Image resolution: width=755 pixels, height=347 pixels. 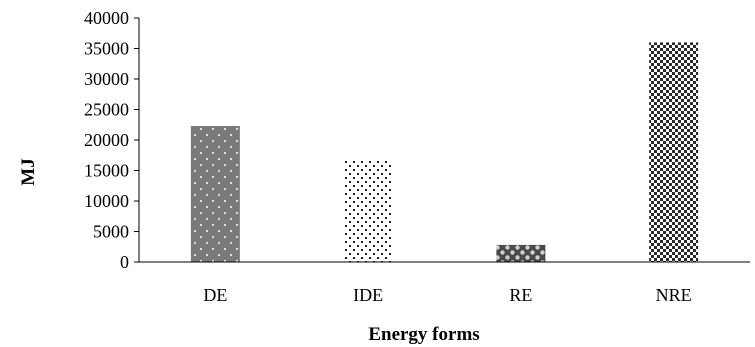 What do you see at coordinates (521, 253) in the screenshot?
I see `bar-re` at bounding box center [521, 253].